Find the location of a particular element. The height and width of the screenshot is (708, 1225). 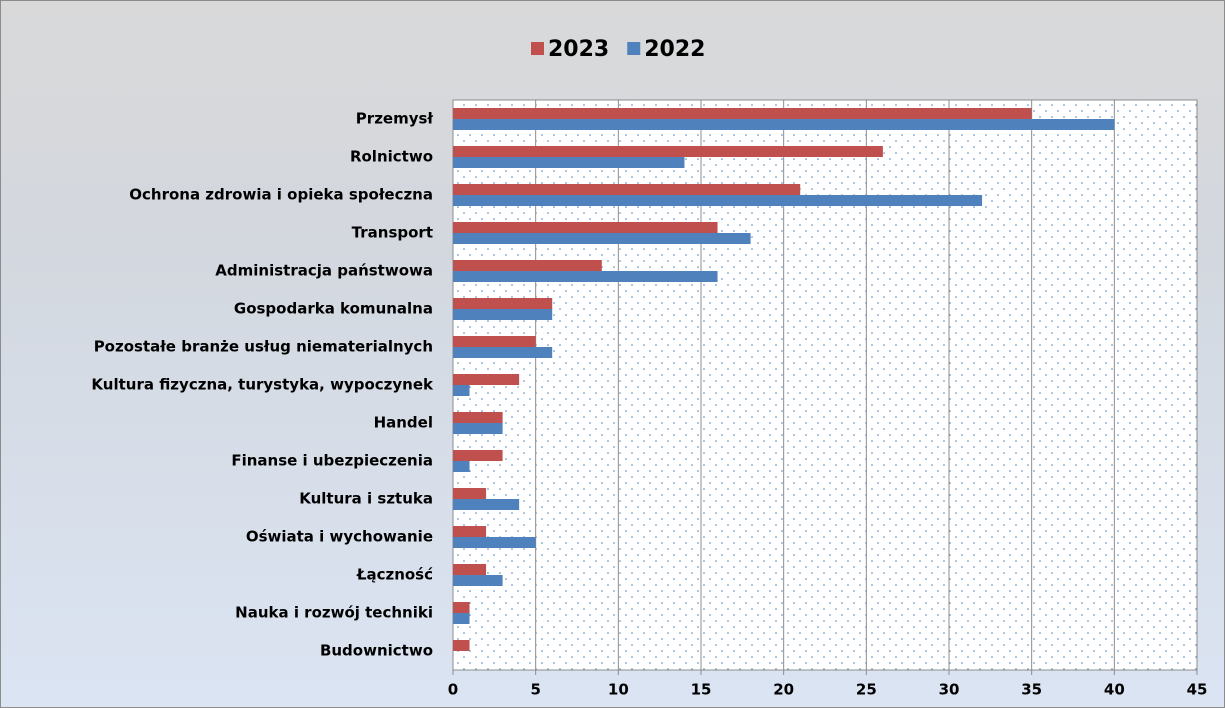

x-tick-label: 20 is located at coordinates (783, 690).